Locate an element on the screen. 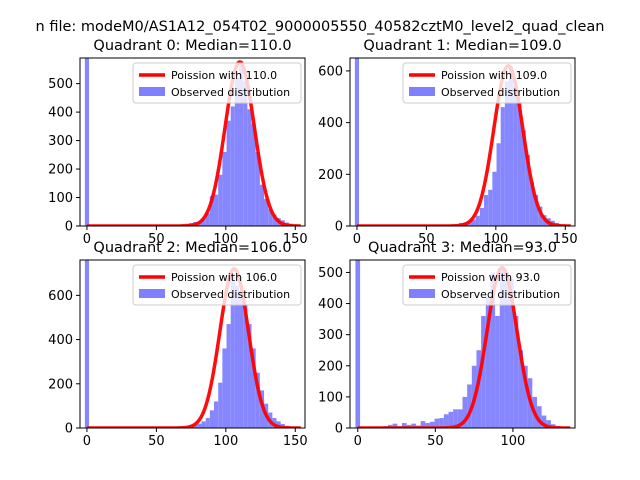 Image resolution: width=640 pixels, height=480 pixels. legend-label: Observed distribution is located at coordinates (230, 294).